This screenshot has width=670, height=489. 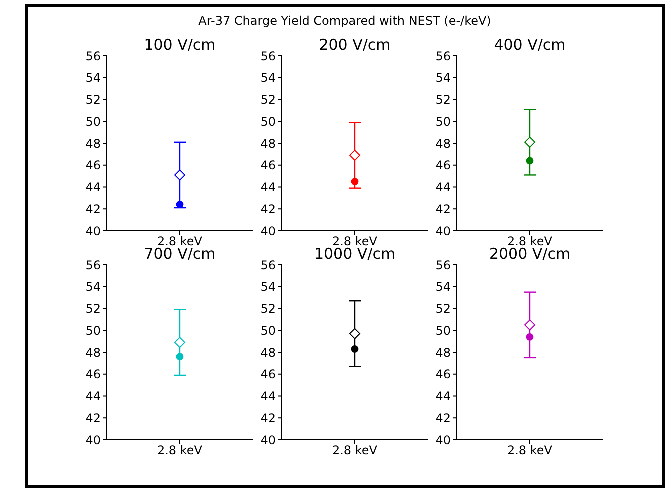 I want to click on chart-title: 200 V/cm, so click(x=355, y=45).